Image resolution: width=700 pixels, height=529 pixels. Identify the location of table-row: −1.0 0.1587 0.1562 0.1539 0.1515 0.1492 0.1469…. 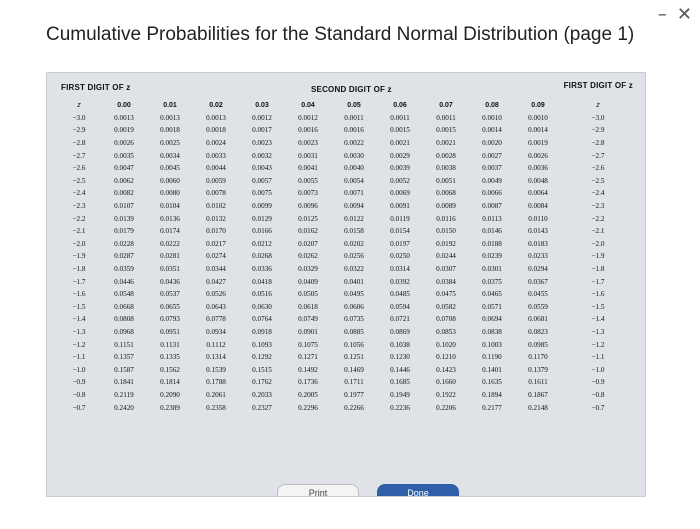
(346, 369).